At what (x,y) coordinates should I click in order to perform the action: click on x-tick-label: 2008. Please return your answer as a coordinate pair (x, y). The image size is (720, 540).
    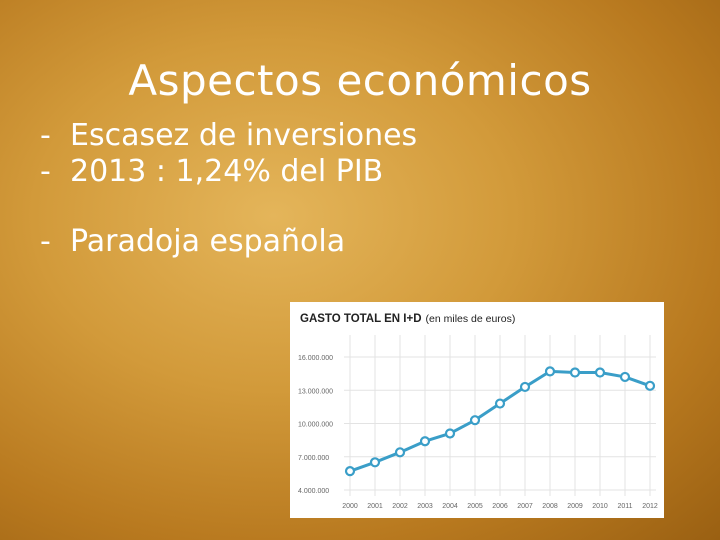
    Looking at the image, I should click on (550, 506).